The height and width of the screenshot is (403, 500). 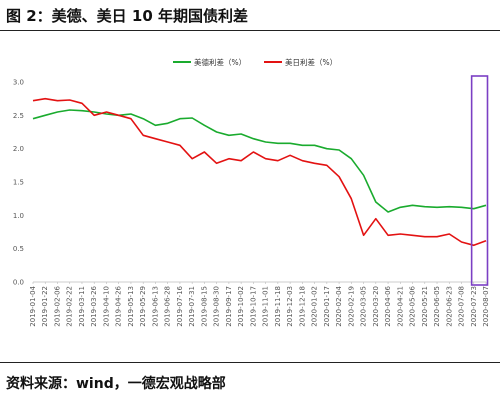 I want to click on x-tick-label: 2019-03-26, so click(x=94, y=305).